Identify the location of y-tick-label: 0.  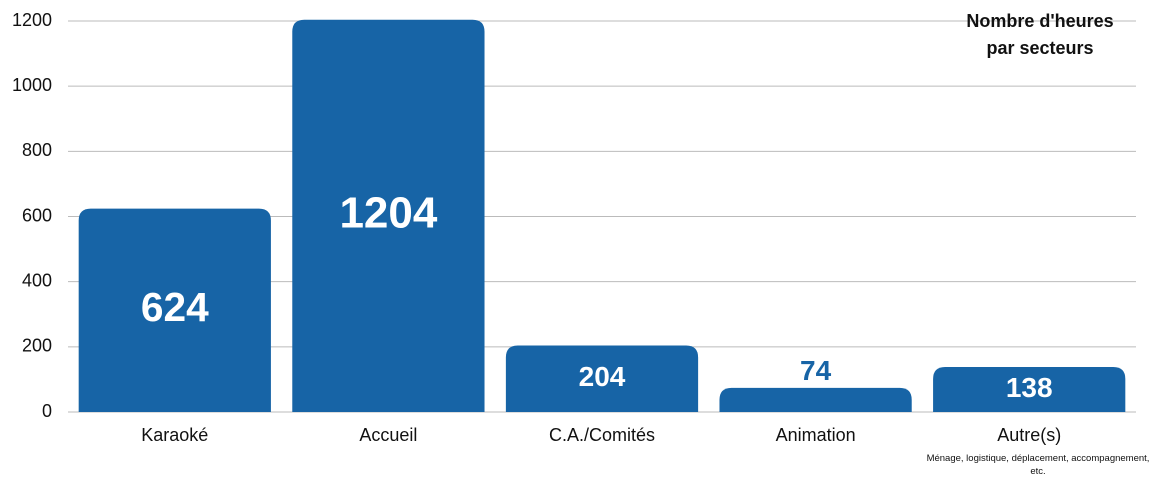
(47, 411).